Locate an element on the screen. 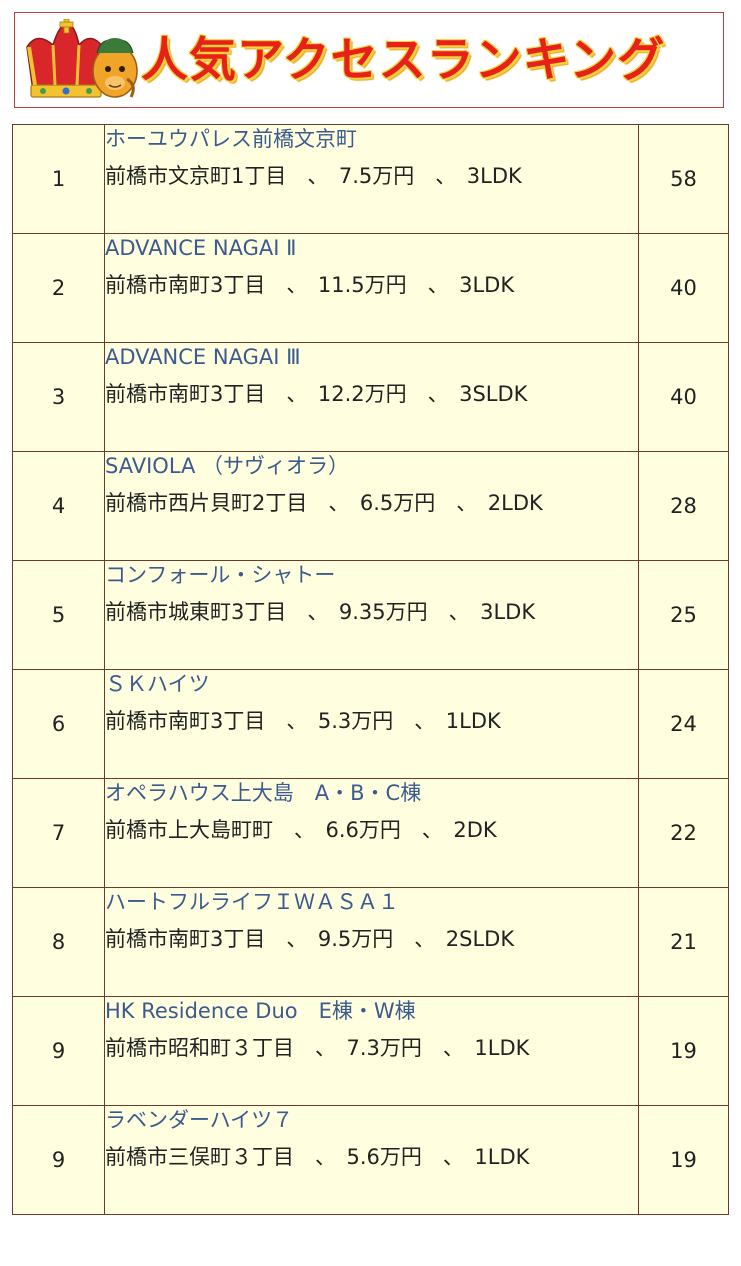 The image size is (741, 1266). access-count: 58 is located at coordinates (683, 179).